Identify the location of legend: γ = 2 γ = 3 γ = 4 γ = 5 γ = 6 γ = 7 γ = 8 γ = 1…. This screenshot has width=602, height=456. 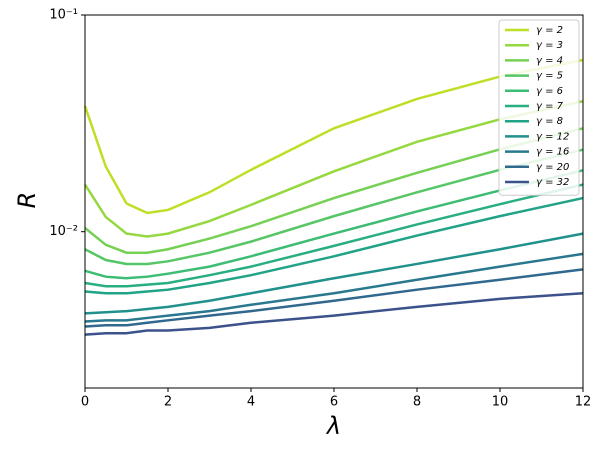
(539, 107).